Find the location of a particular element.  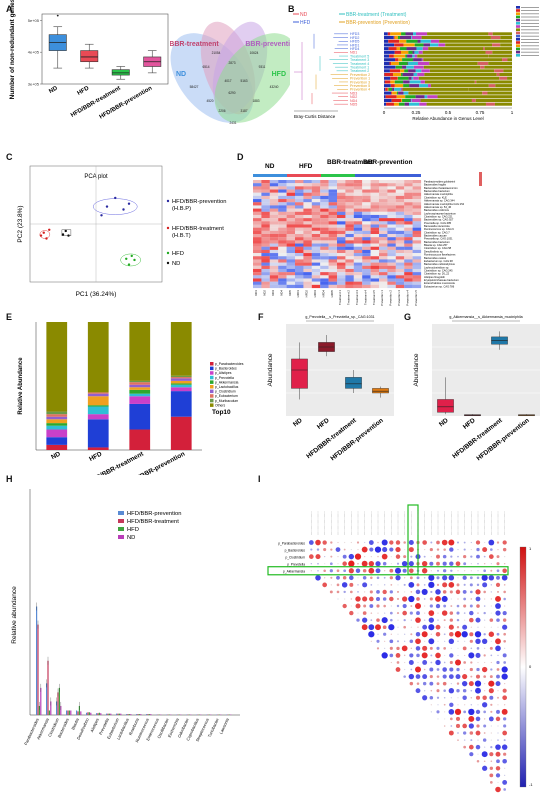

box is located at coordinates (120, 72).